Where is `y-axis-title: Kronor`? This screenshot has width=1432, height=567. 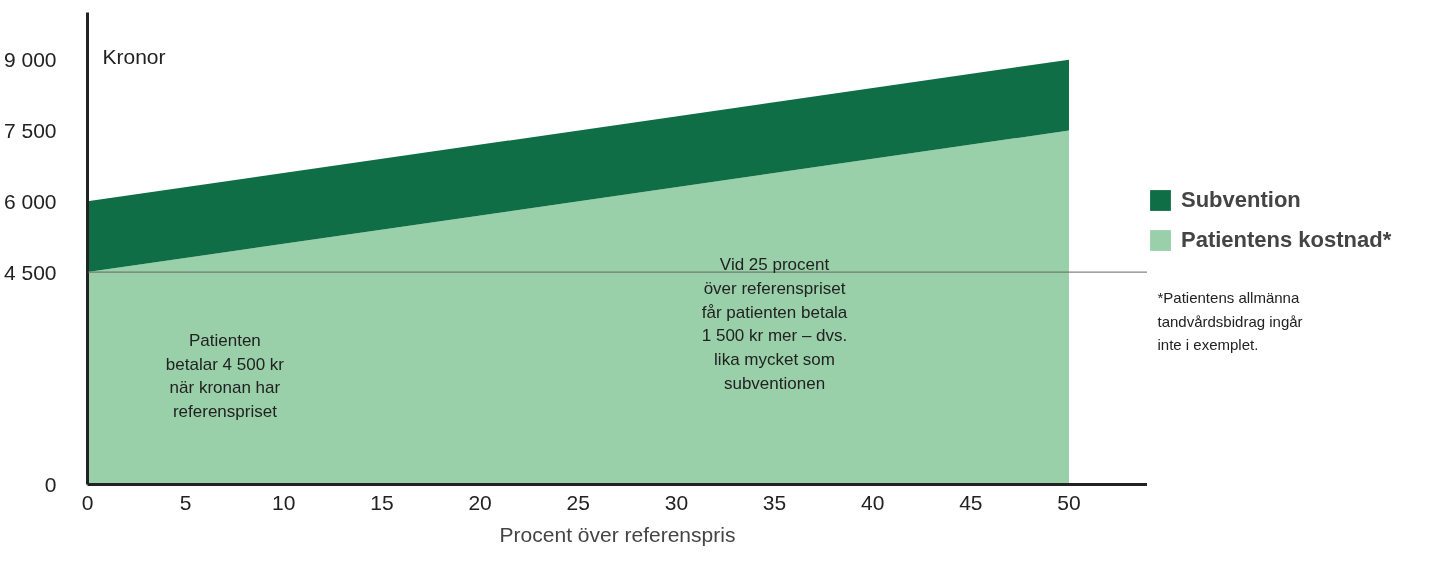 y-axis-title: Kronor is located at coordinates (134, 56).